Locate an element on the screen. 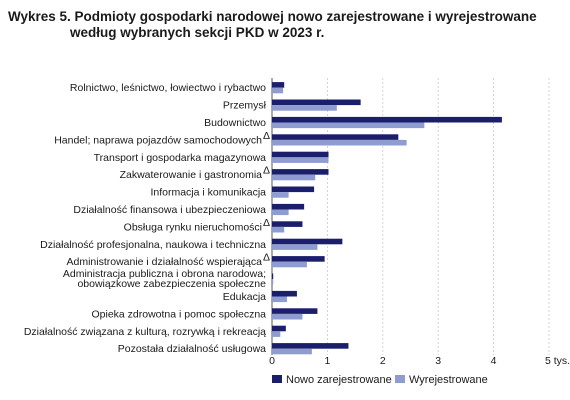 This screenshot has height=400, width=570. category-label: obowiązkowe zabezpieczenia społeczne is located at coordinates (171, 284).